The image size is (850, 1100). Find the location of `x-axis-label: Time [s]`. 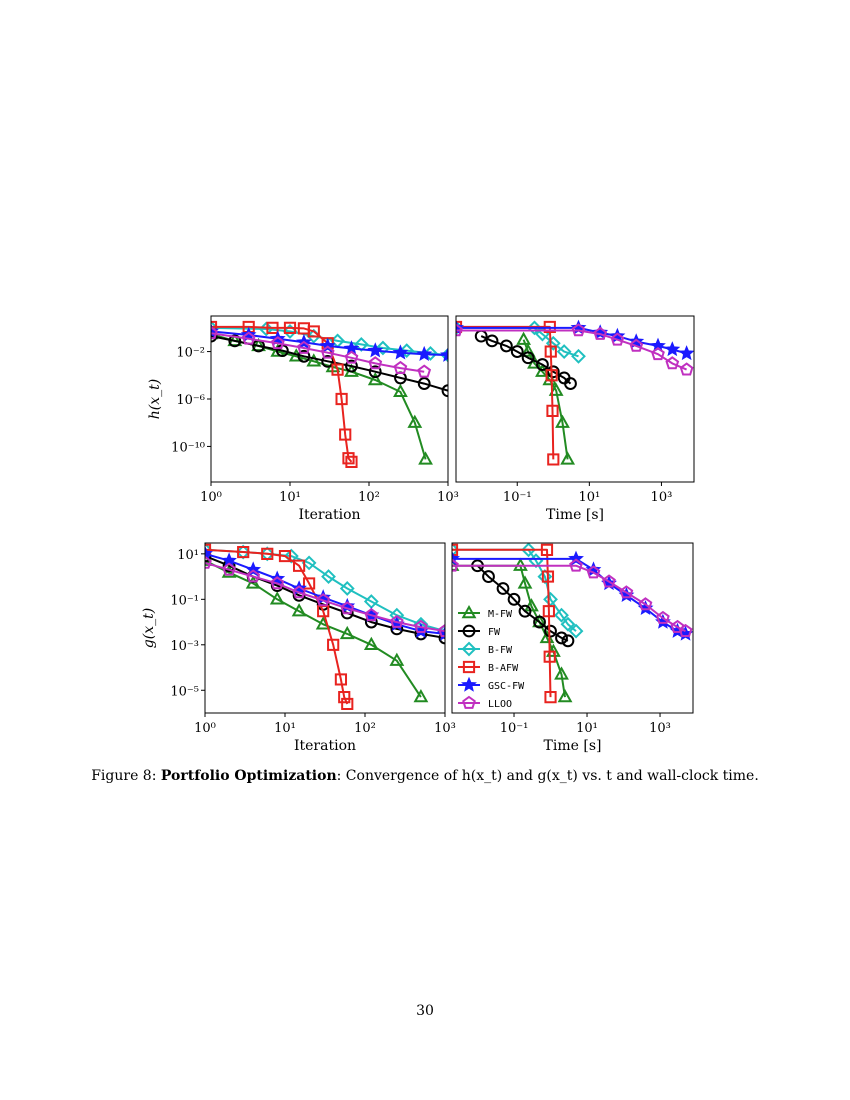

x-axis-label: Time [s] is located at coordinates (575, 515).